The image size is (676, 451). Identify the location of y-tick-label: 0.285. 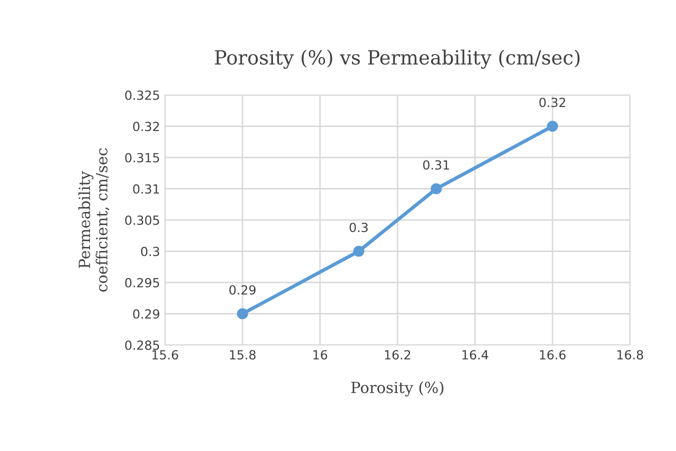
(142, 345).